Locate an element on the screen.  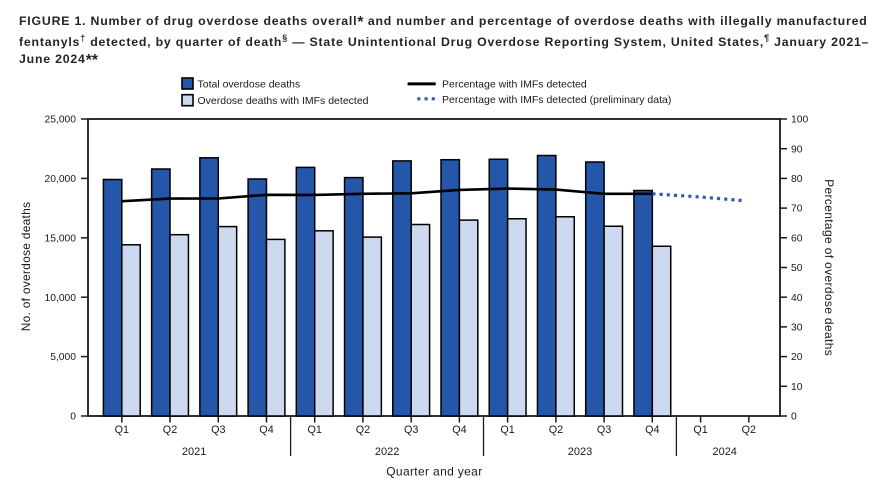
svg-text: 10,000 is located at coordinates (61, 298).